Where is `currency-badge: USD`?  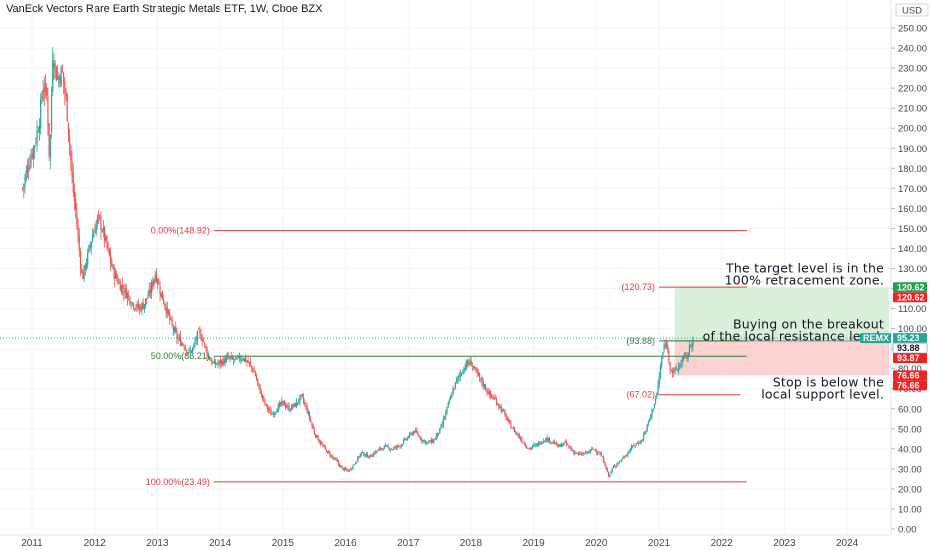 currency-badge: USD is located at coordinates (912, 10).